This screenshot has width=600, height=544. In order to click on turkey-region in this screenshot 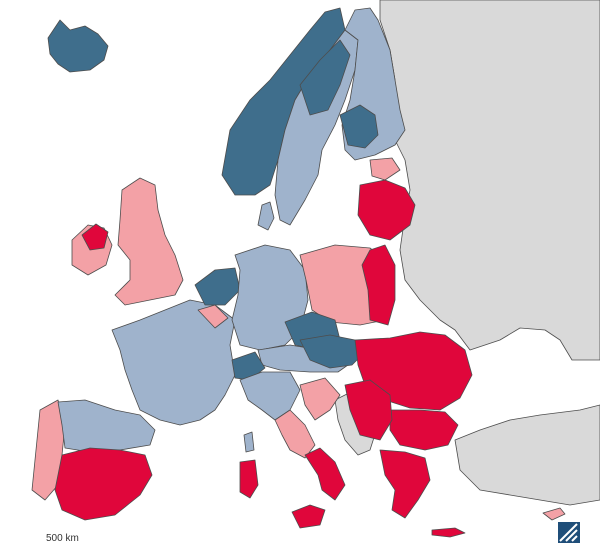, I will do `click(527, 455)`.